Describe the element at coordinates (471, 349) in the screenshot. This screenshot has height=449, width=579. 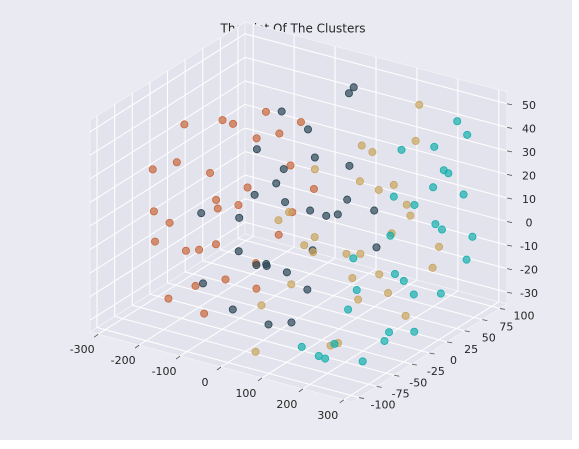
I see `y-tick-label: 25` at that location.